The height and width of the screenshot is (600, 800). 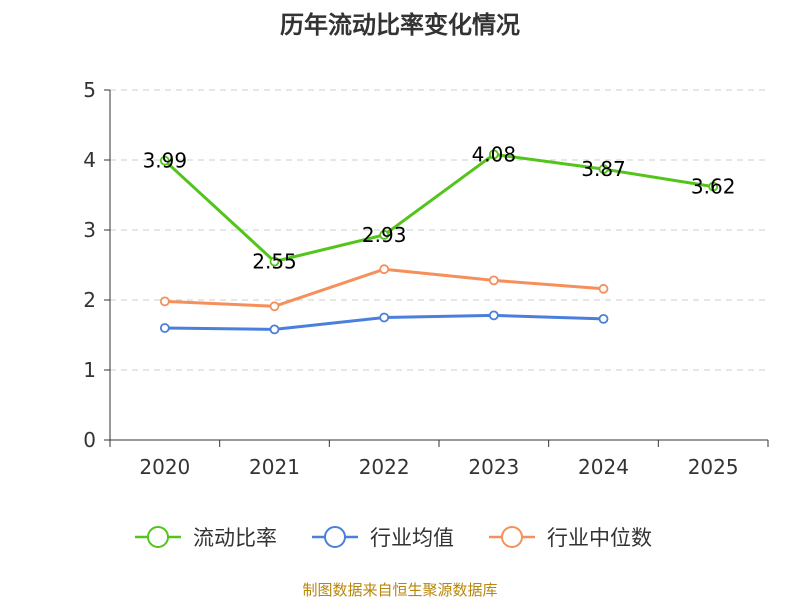 I want to click on y-tick-label: 5, so click(x=89, y=90).